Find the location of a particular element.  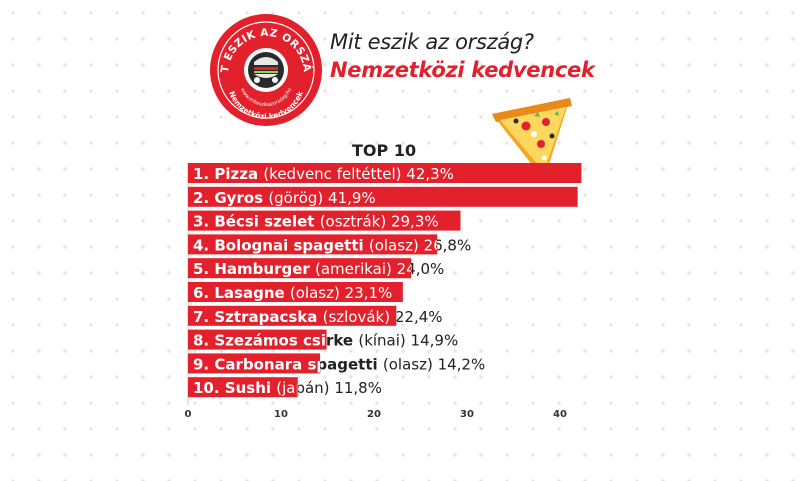

bar-name: Bécsi szelet is located at coordinates (266, 222).